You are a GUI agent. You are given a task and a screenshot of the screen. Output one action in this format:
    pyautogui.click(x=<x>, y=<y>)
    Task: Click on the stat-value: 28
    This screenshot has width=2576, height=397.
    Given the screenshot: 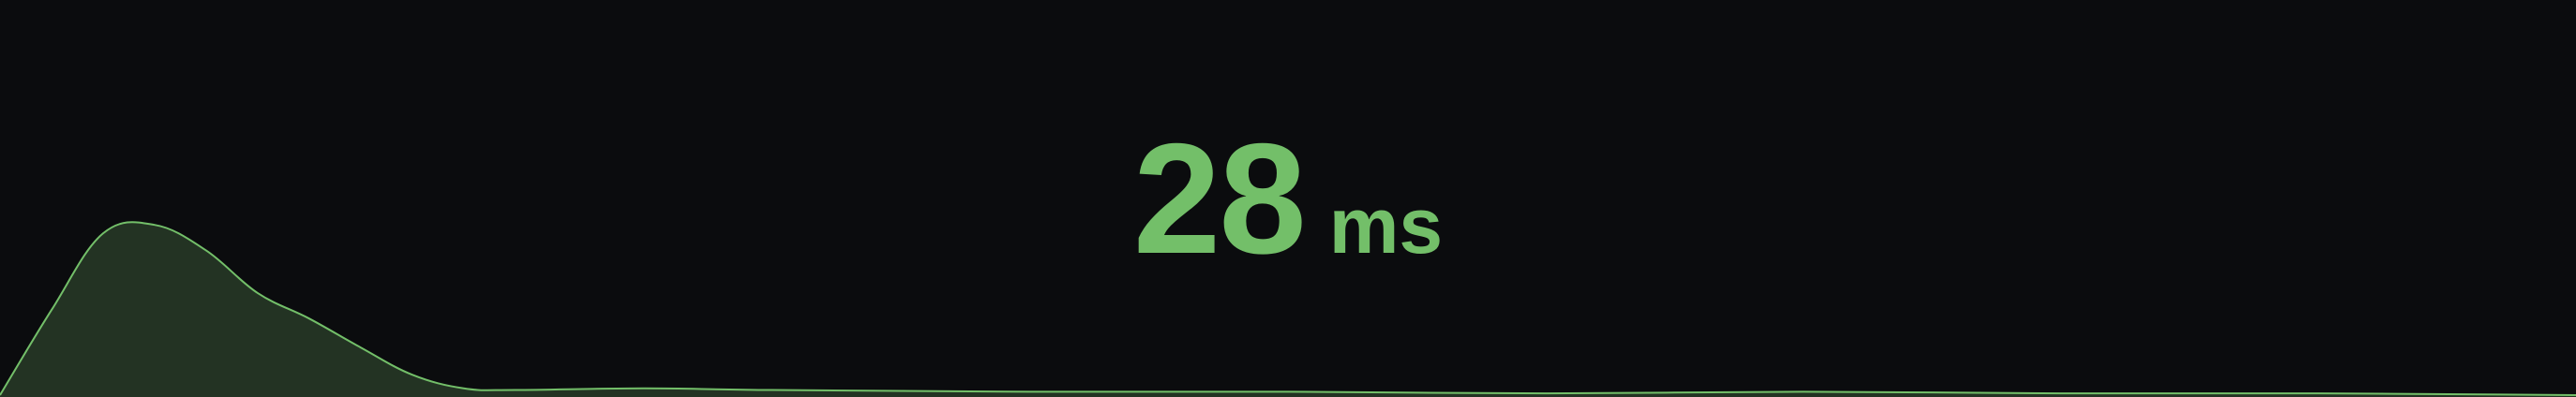 What is the action you would take?
    pyautogui.click(x=1219, y=198)
    